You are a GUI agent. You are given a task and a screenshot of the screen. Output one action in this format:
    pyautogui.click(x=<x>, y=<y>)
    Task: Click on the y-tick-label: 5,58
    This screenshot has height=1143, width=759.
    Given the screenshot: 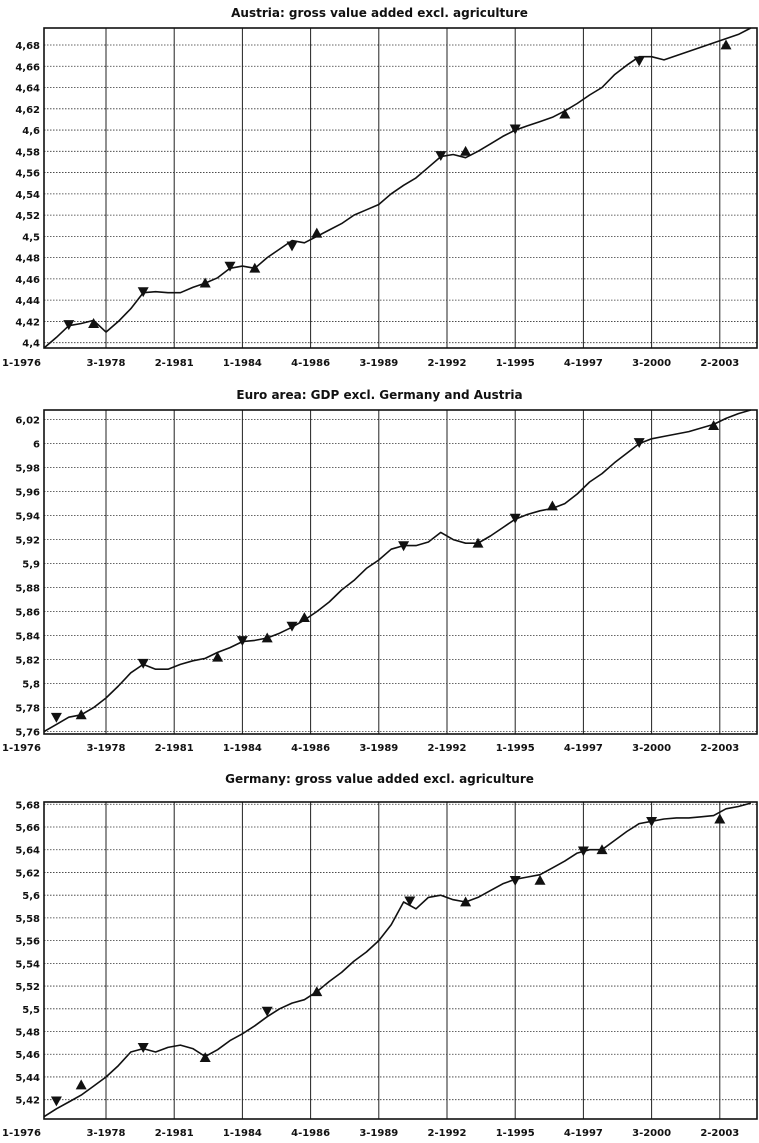 What is the action you would take?
    pyautogui.click(x=27, y=919)
    